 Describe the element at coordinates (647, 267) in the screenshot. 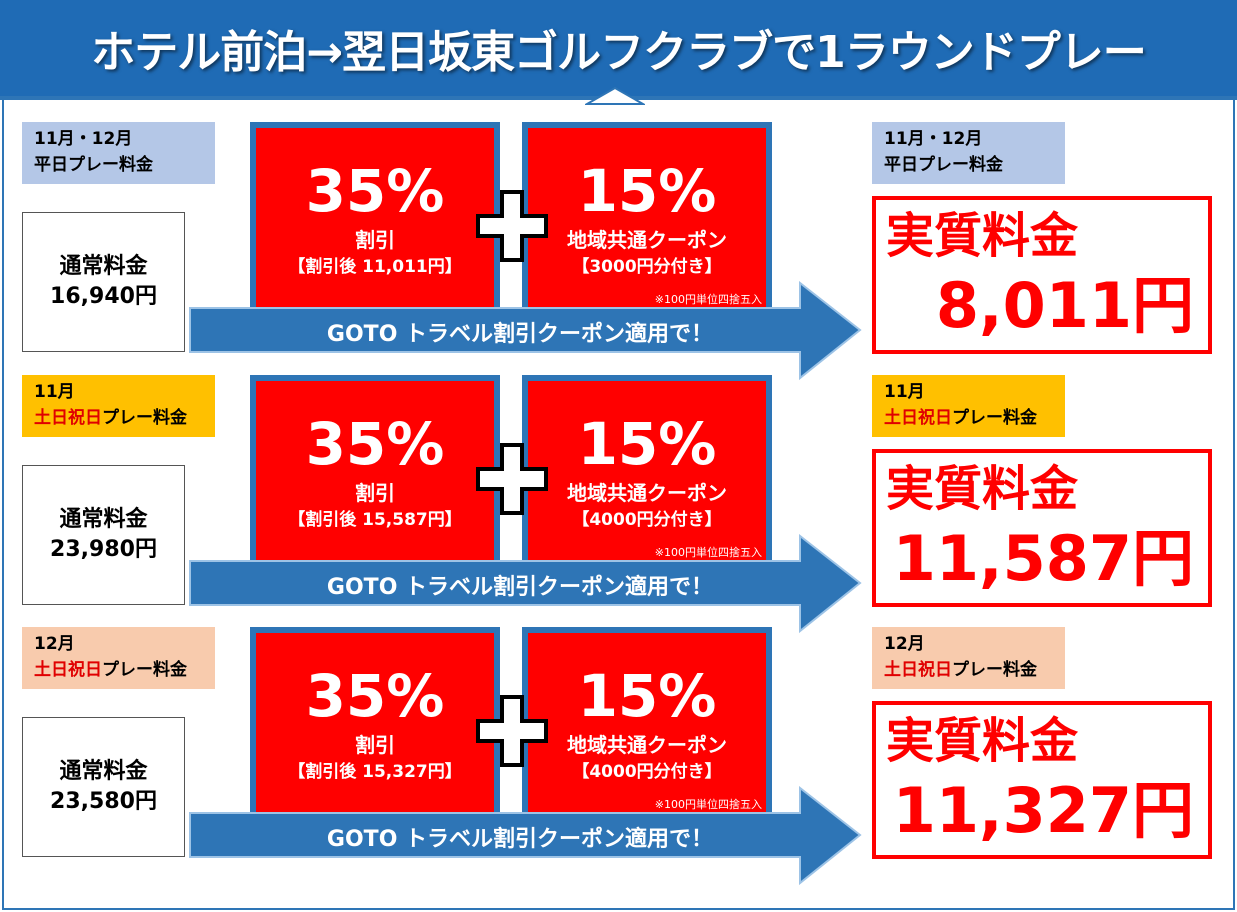

I see `coupon-detail: 【3000円分付き】` at that location.